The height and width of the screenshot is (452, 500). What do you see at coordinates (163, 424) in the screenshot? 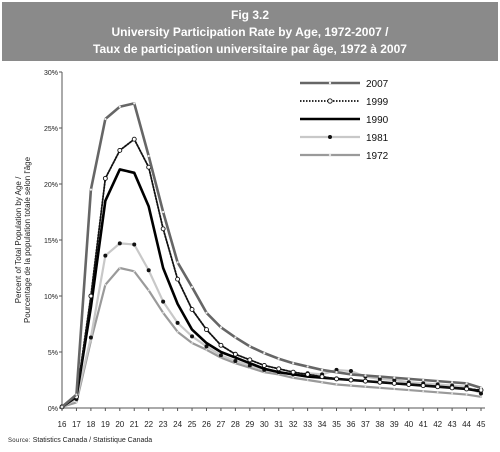
I see `x-tick-label: 23` at bounding box center [163, 424].